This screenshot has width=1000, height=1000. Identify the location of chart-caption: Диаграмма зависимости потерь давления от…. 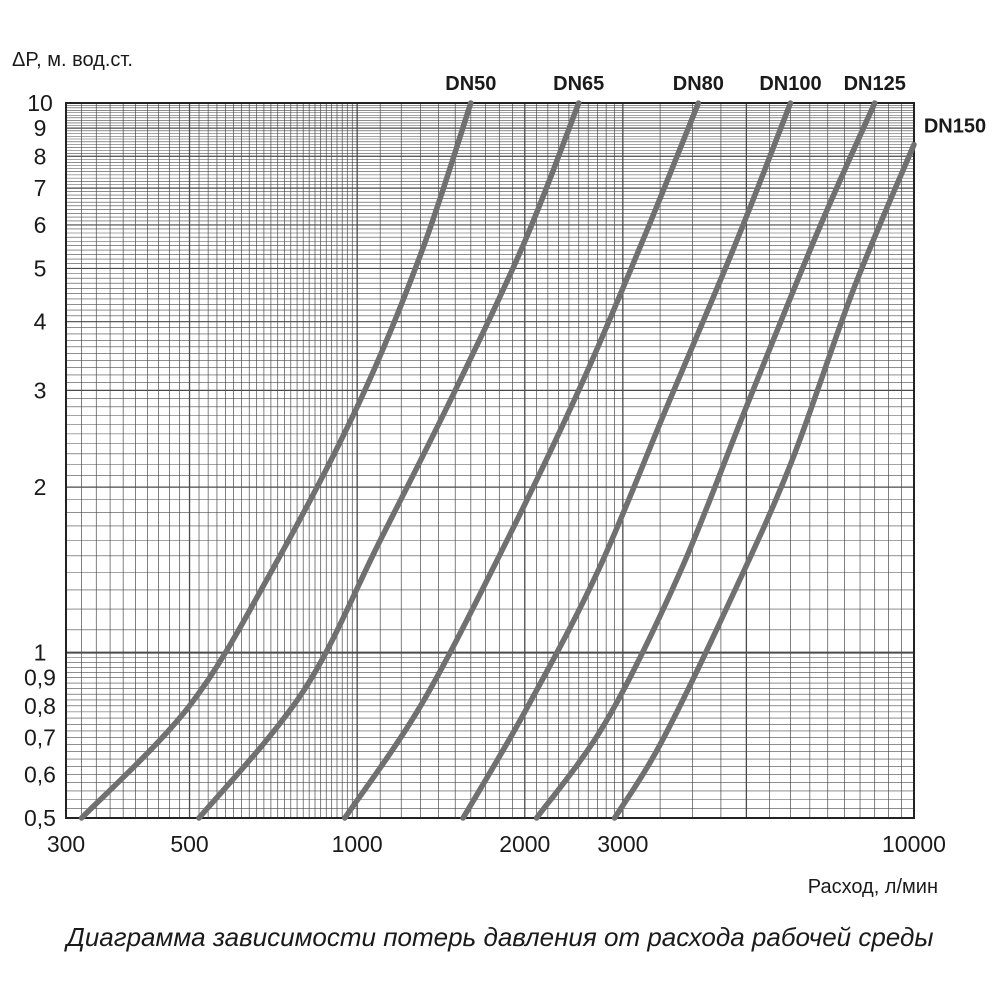
(500, 937).